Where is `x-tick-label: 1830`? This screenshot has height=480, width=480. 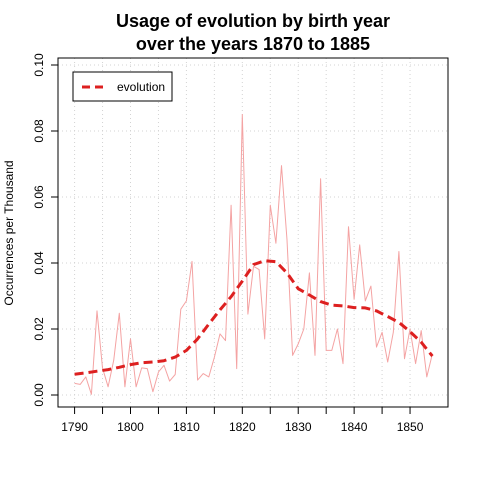 x-tick-label: 1830 is located at coordinates (298, 427).